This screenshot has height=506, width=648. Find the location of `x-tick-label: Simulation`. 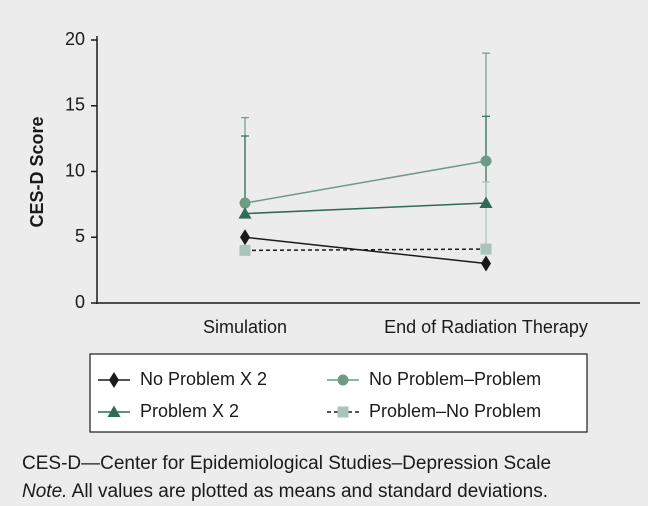

x-tick-label: Simulation is located at coordinates (245, 327).